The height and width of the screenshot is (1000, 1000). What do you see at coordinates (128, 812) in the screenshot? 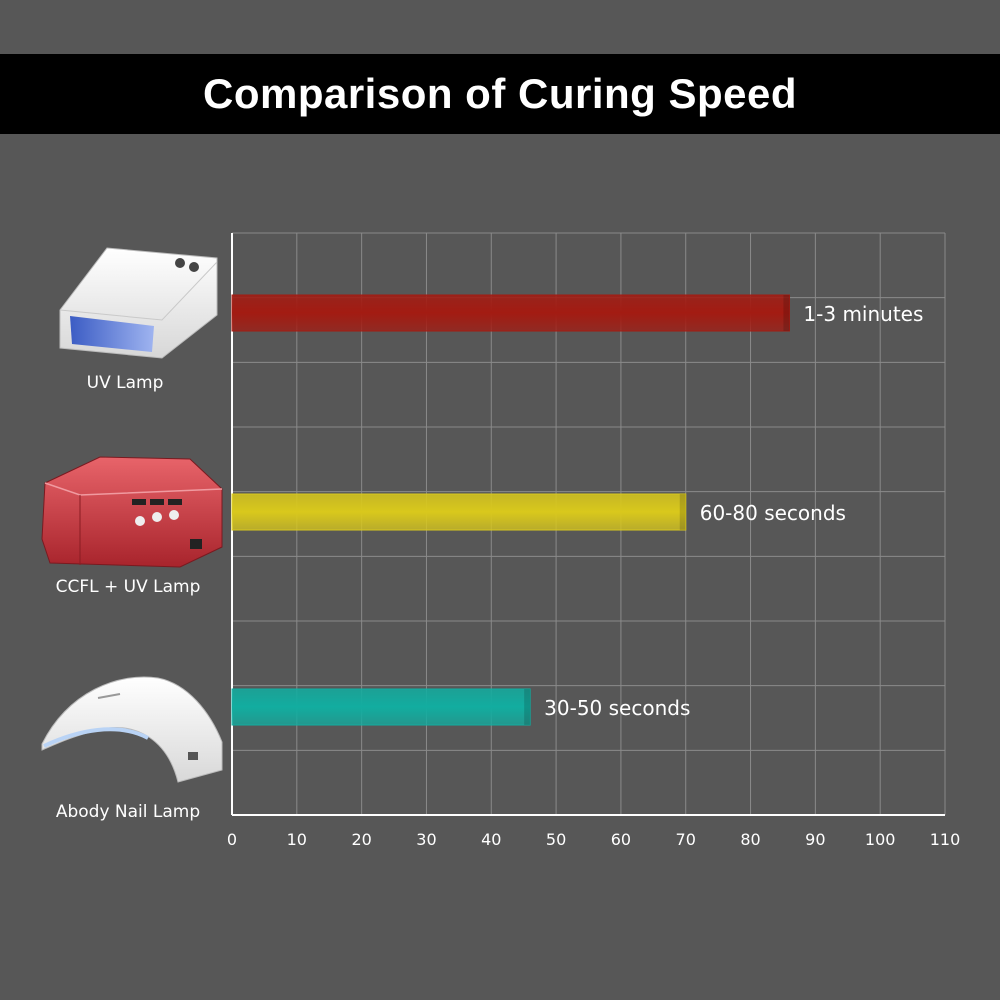
I see `category-label-abody-nail-lamp: Abody Nail Lamp` at bounding box center [128, 812].